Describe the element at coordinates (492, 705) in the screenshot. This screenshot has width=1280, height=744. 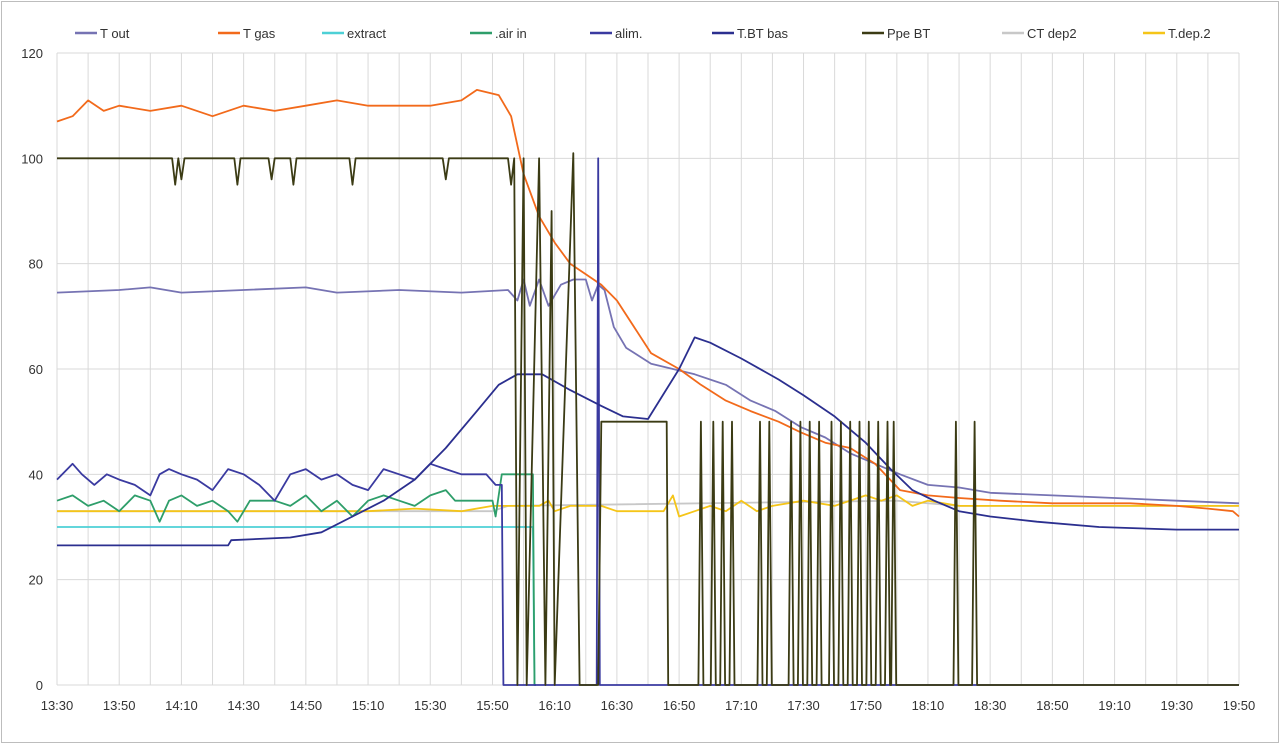
I see `x-tick-label: 15:50` at that location.